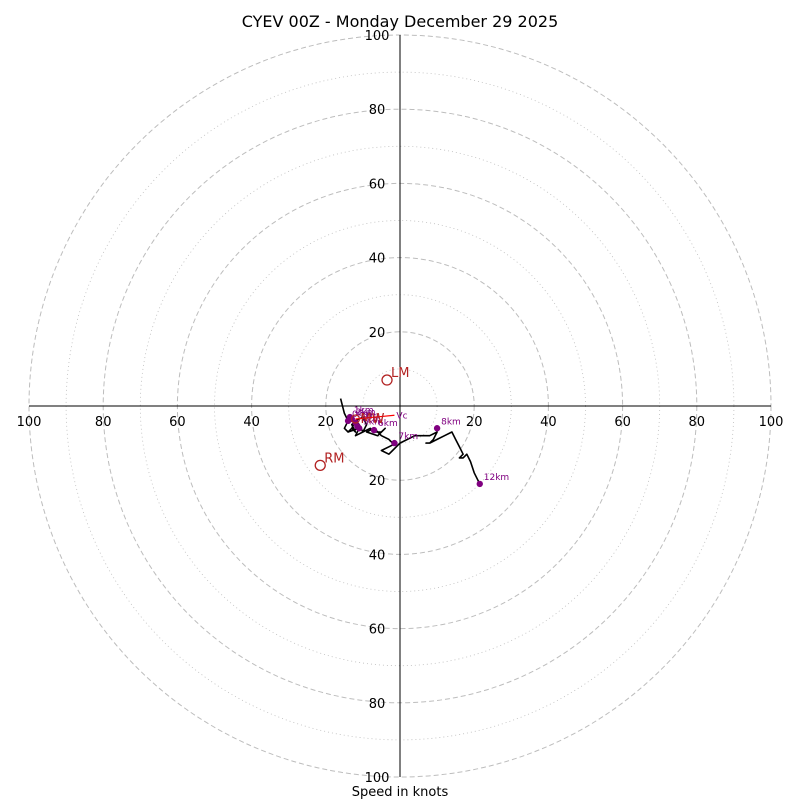  Describe the element at coordinates (177, 422) in the screenshot. I see `x-tick-left-60: 60` at that location.